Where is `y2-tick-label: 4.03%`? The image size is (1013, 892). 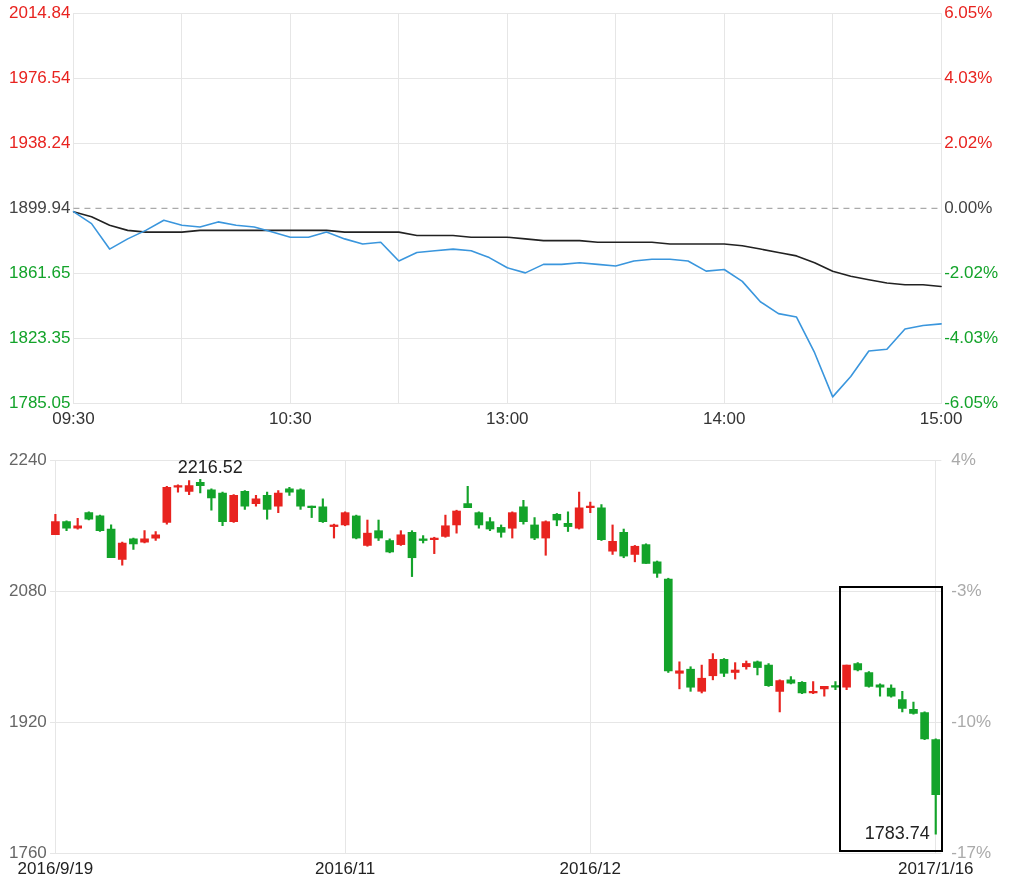
y2-tick-label: 4.03% is located at coordinates (968, 78).